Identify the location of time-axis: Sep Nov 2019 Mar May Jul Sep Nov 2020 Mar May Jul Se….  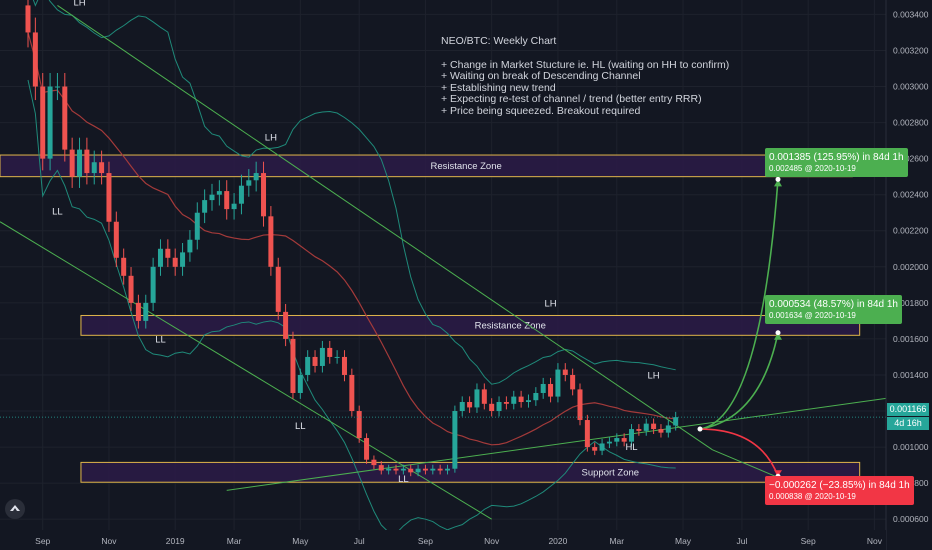
(443, 540).